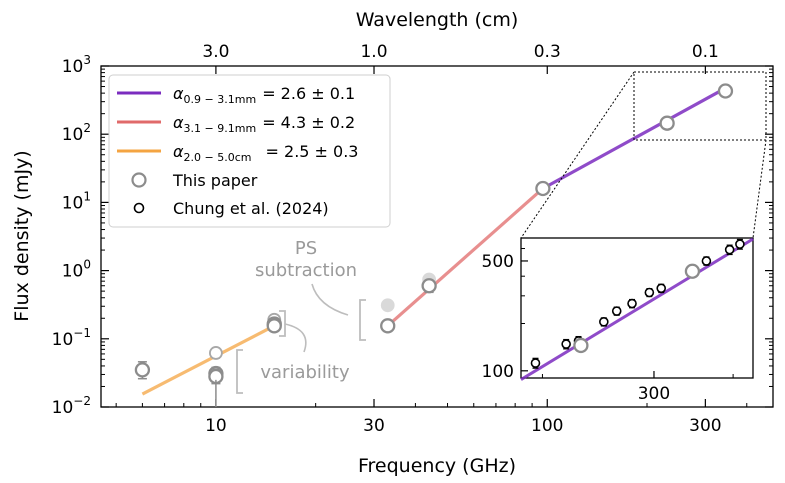 This screenshot has height=483, width=785. Describe the element at coordinates (295, 338) in the screenshot. I see `variability-arrow` at that location.